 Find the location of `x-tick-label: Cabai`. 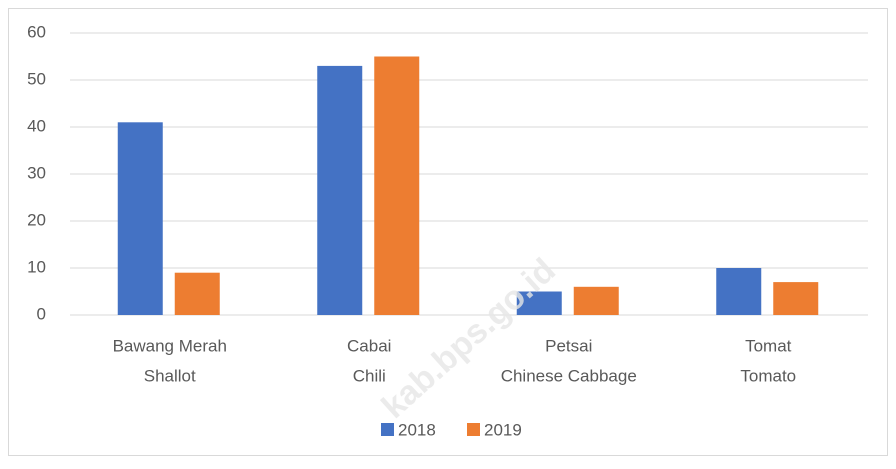

x-tick-label: Cabai is located at coordinates (369, 345).